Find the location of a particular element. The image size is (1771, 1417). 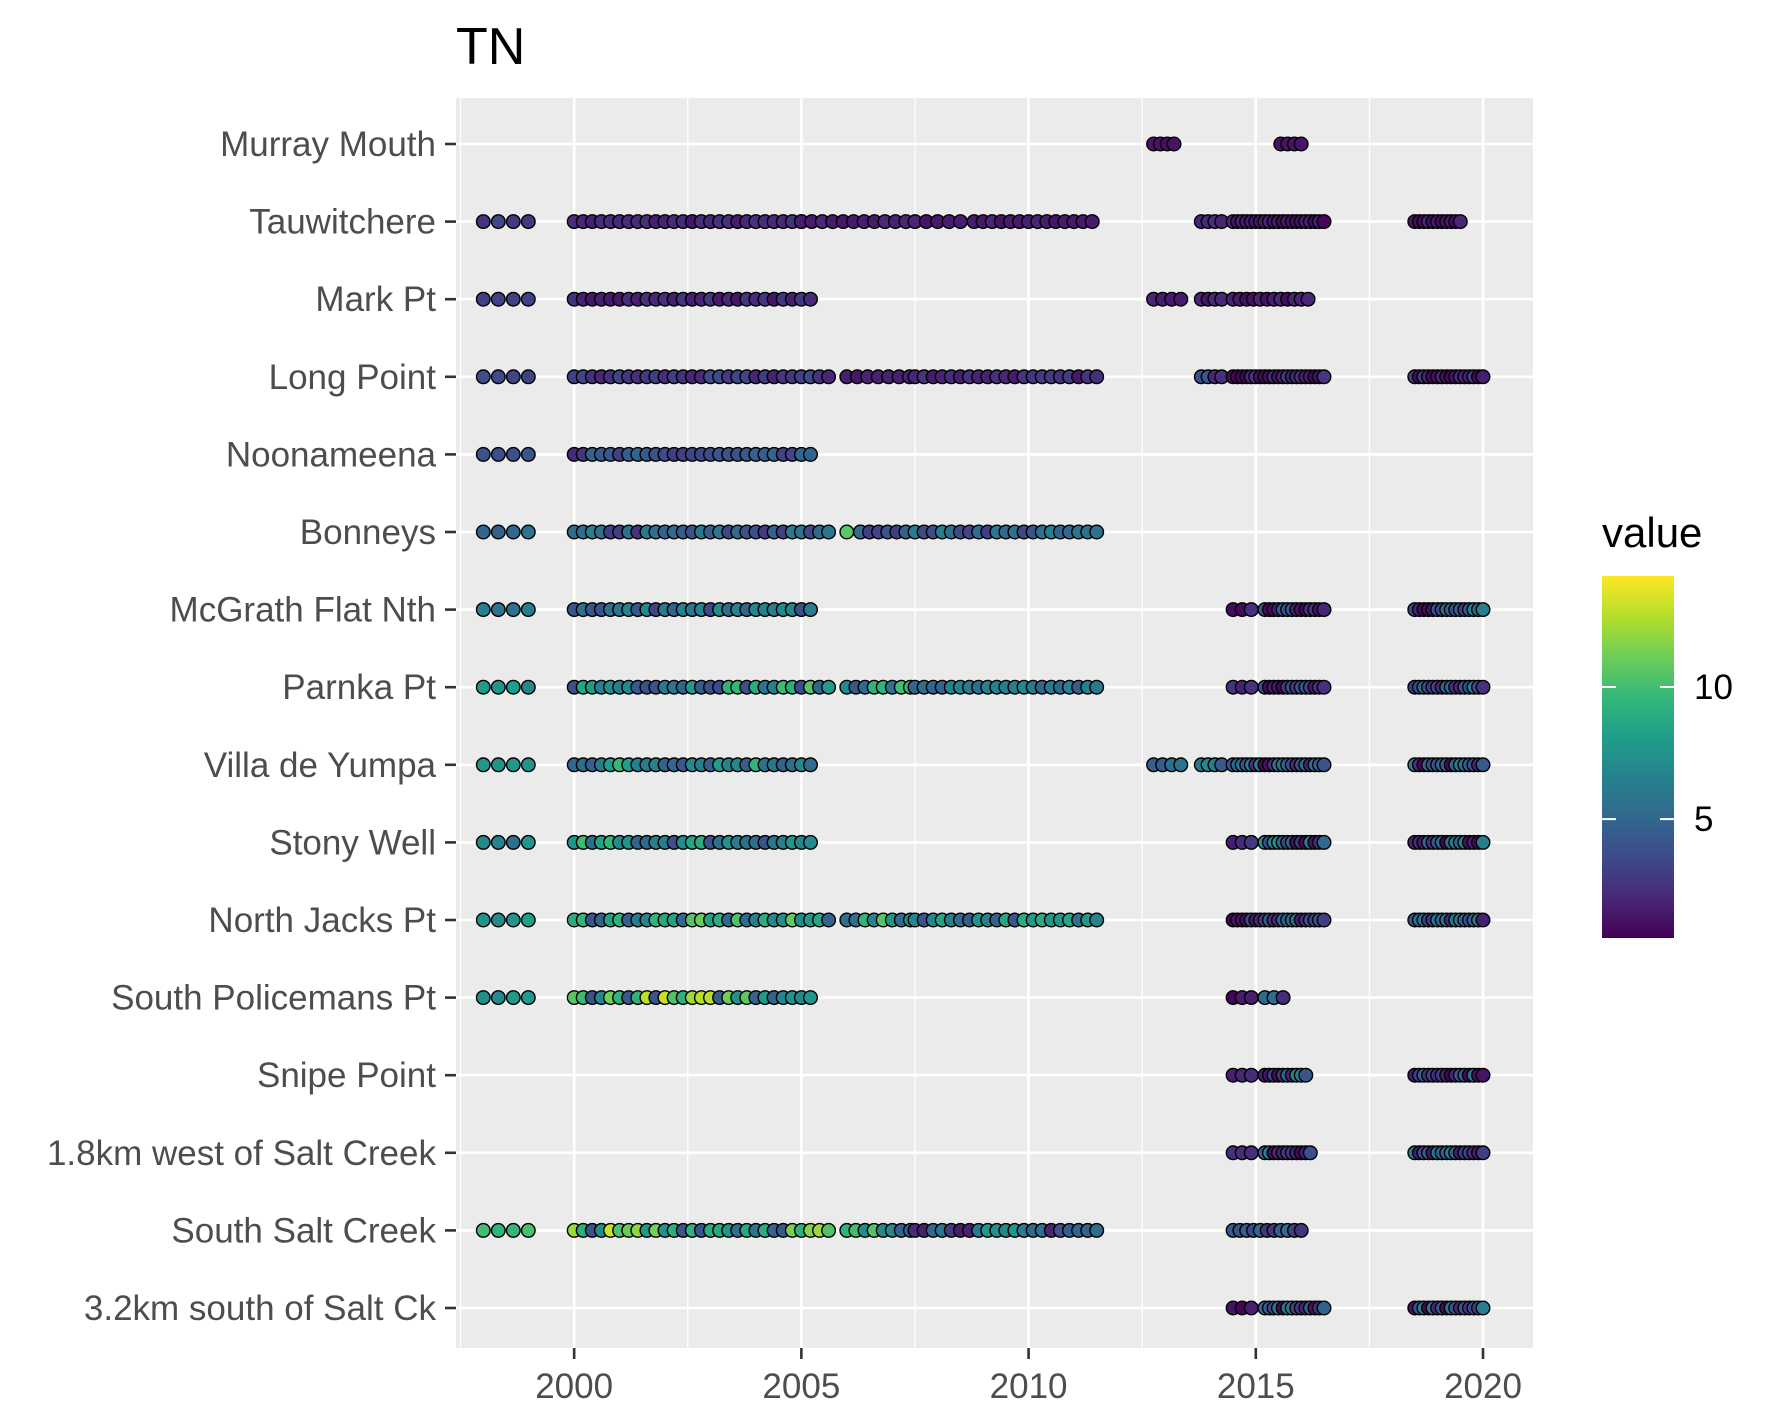

y-tick-label: McGrath Flat Nth is located at coordinates (303, 610).